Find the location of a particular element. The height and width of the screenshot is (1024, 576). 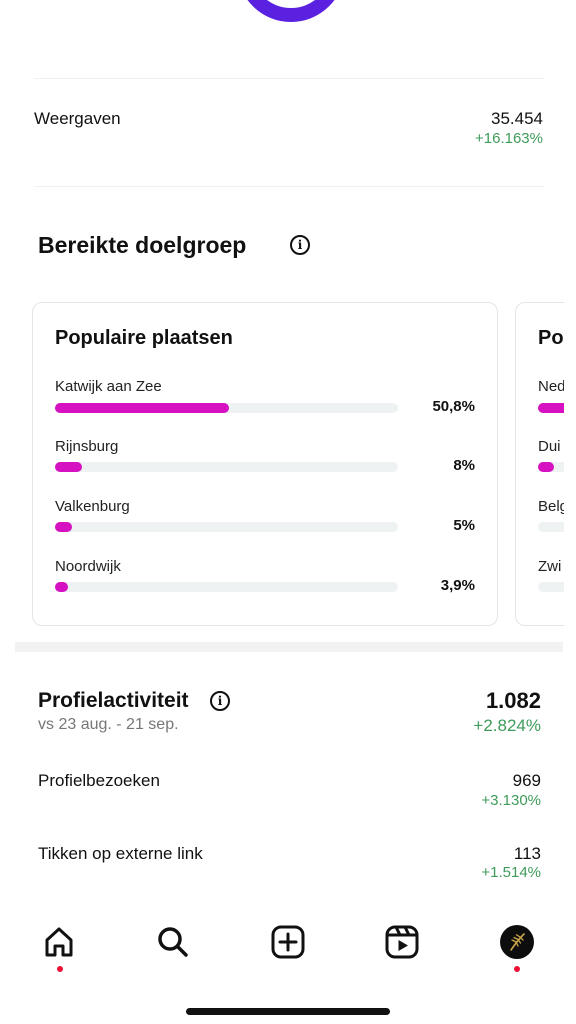

place-label: Valkenburg is located at coordinates (92, 506).